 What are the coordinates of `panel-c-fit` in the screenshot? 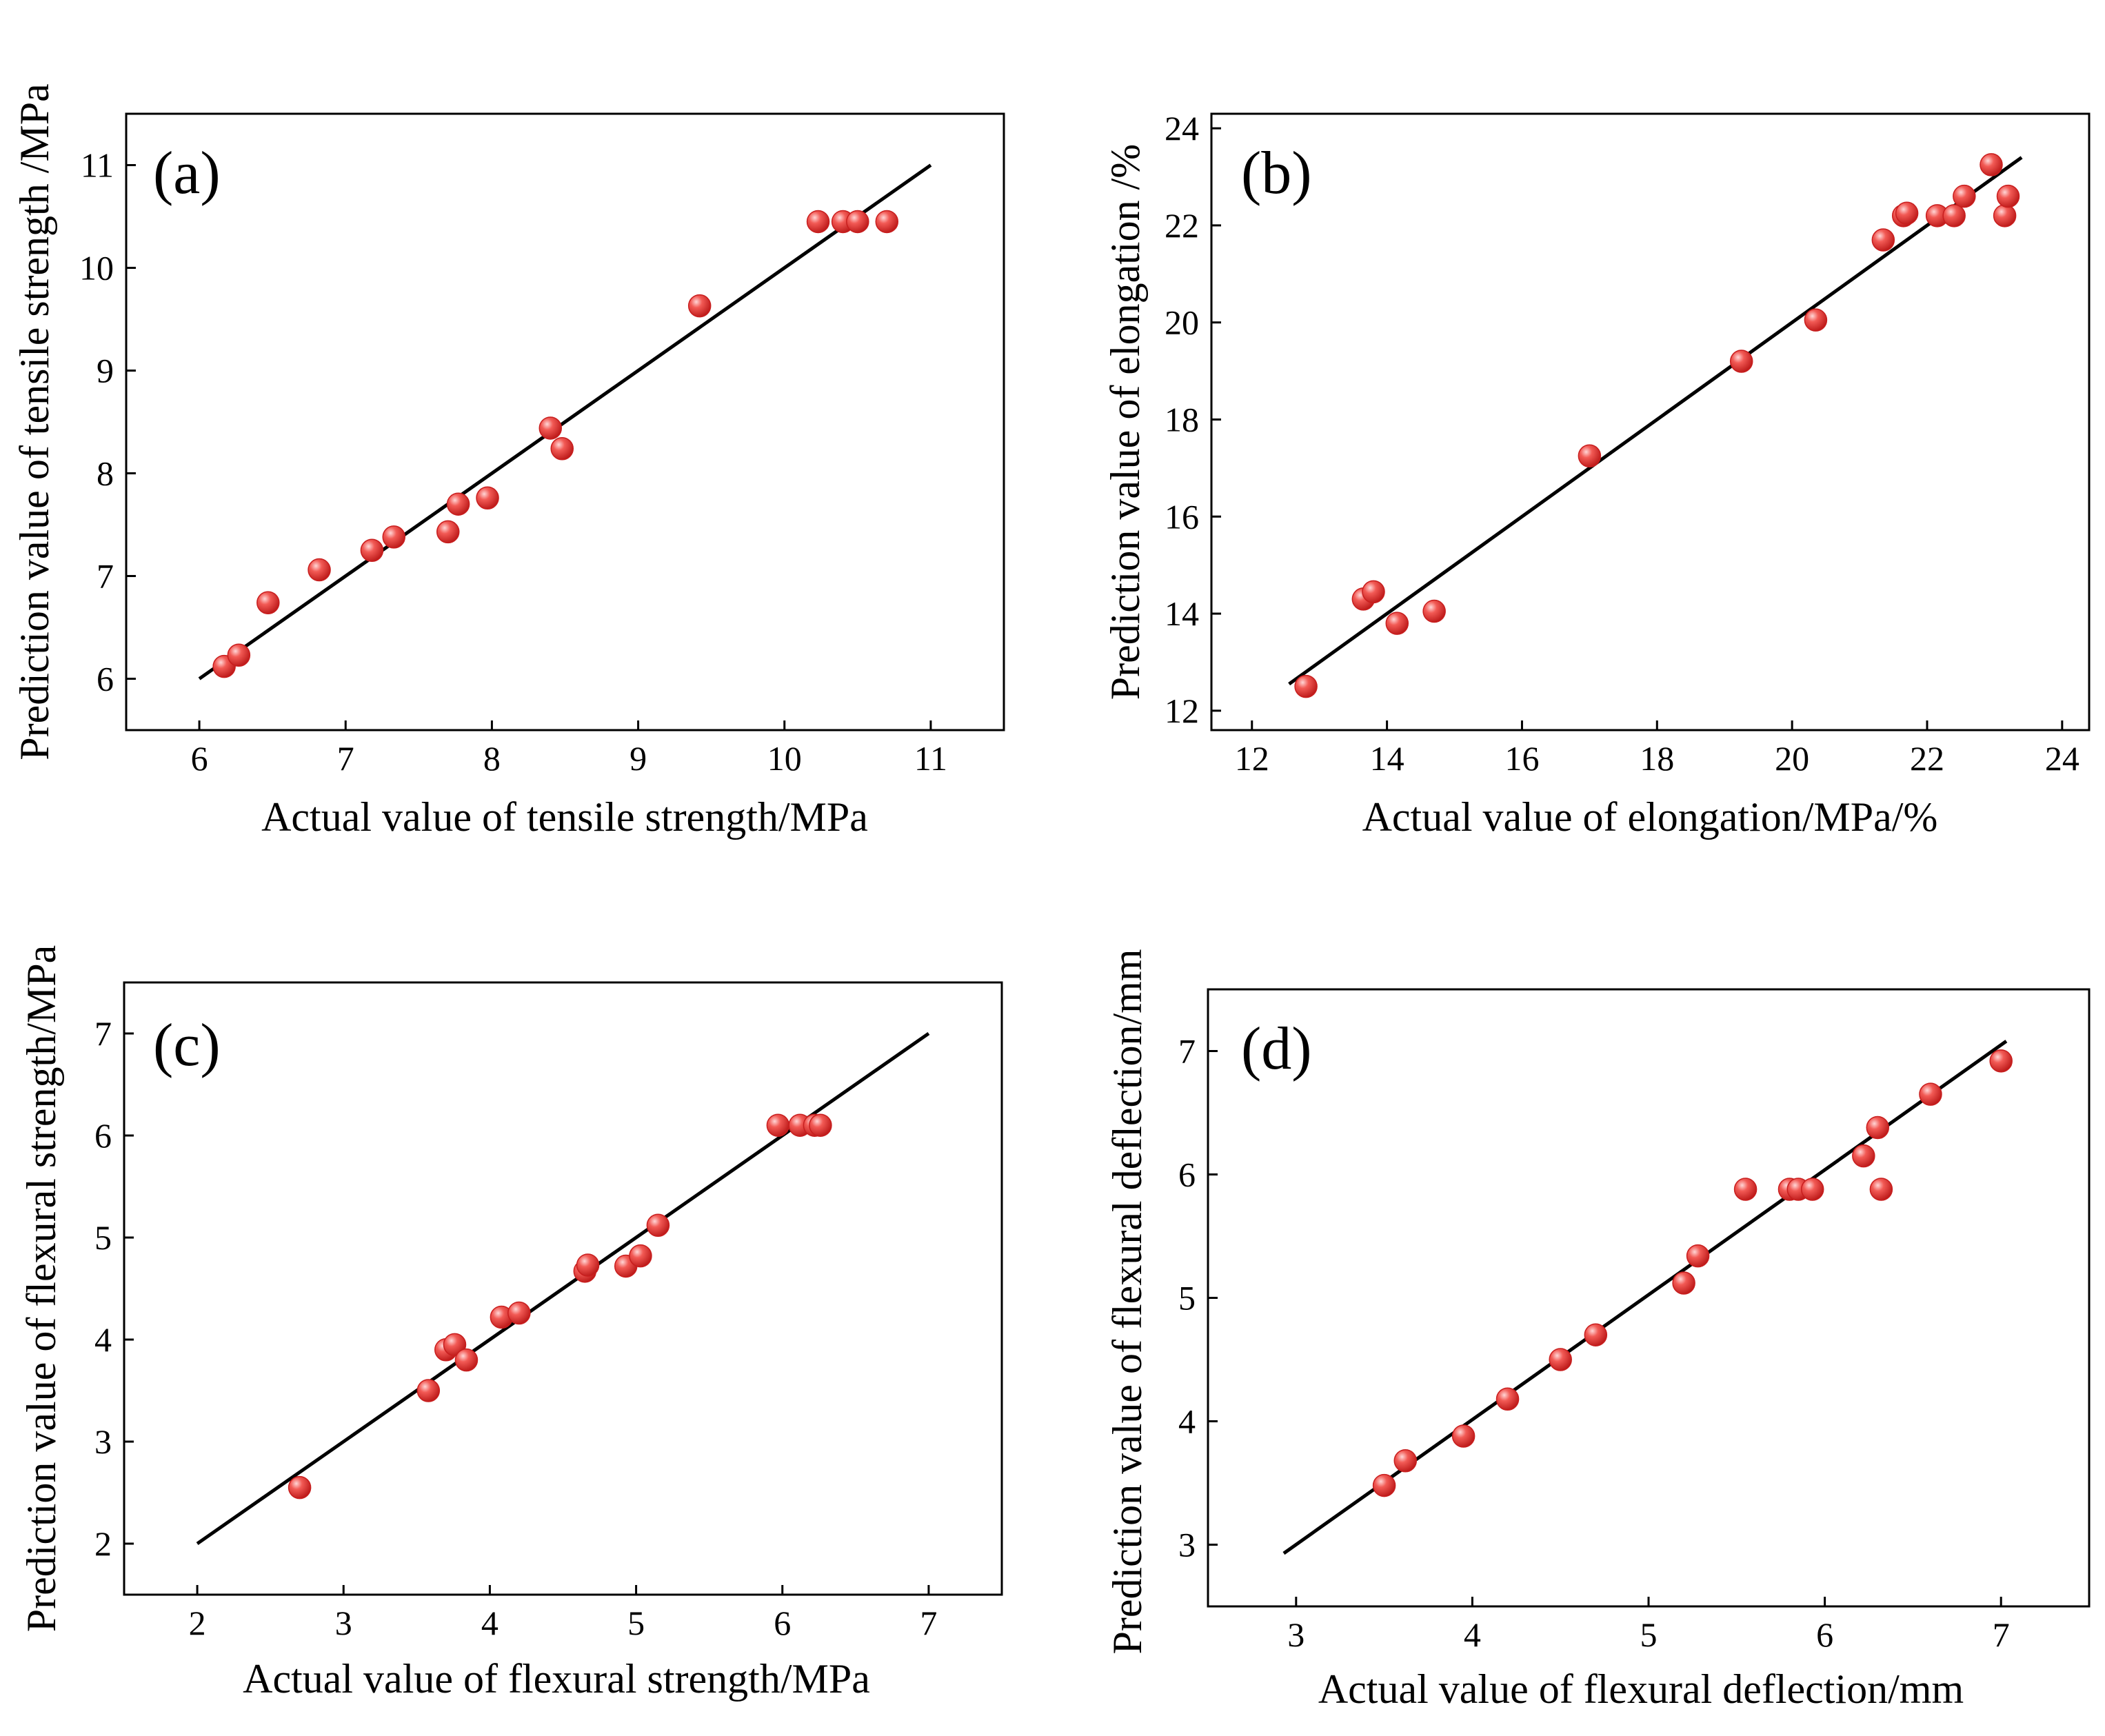 It's located at (563, 1288).